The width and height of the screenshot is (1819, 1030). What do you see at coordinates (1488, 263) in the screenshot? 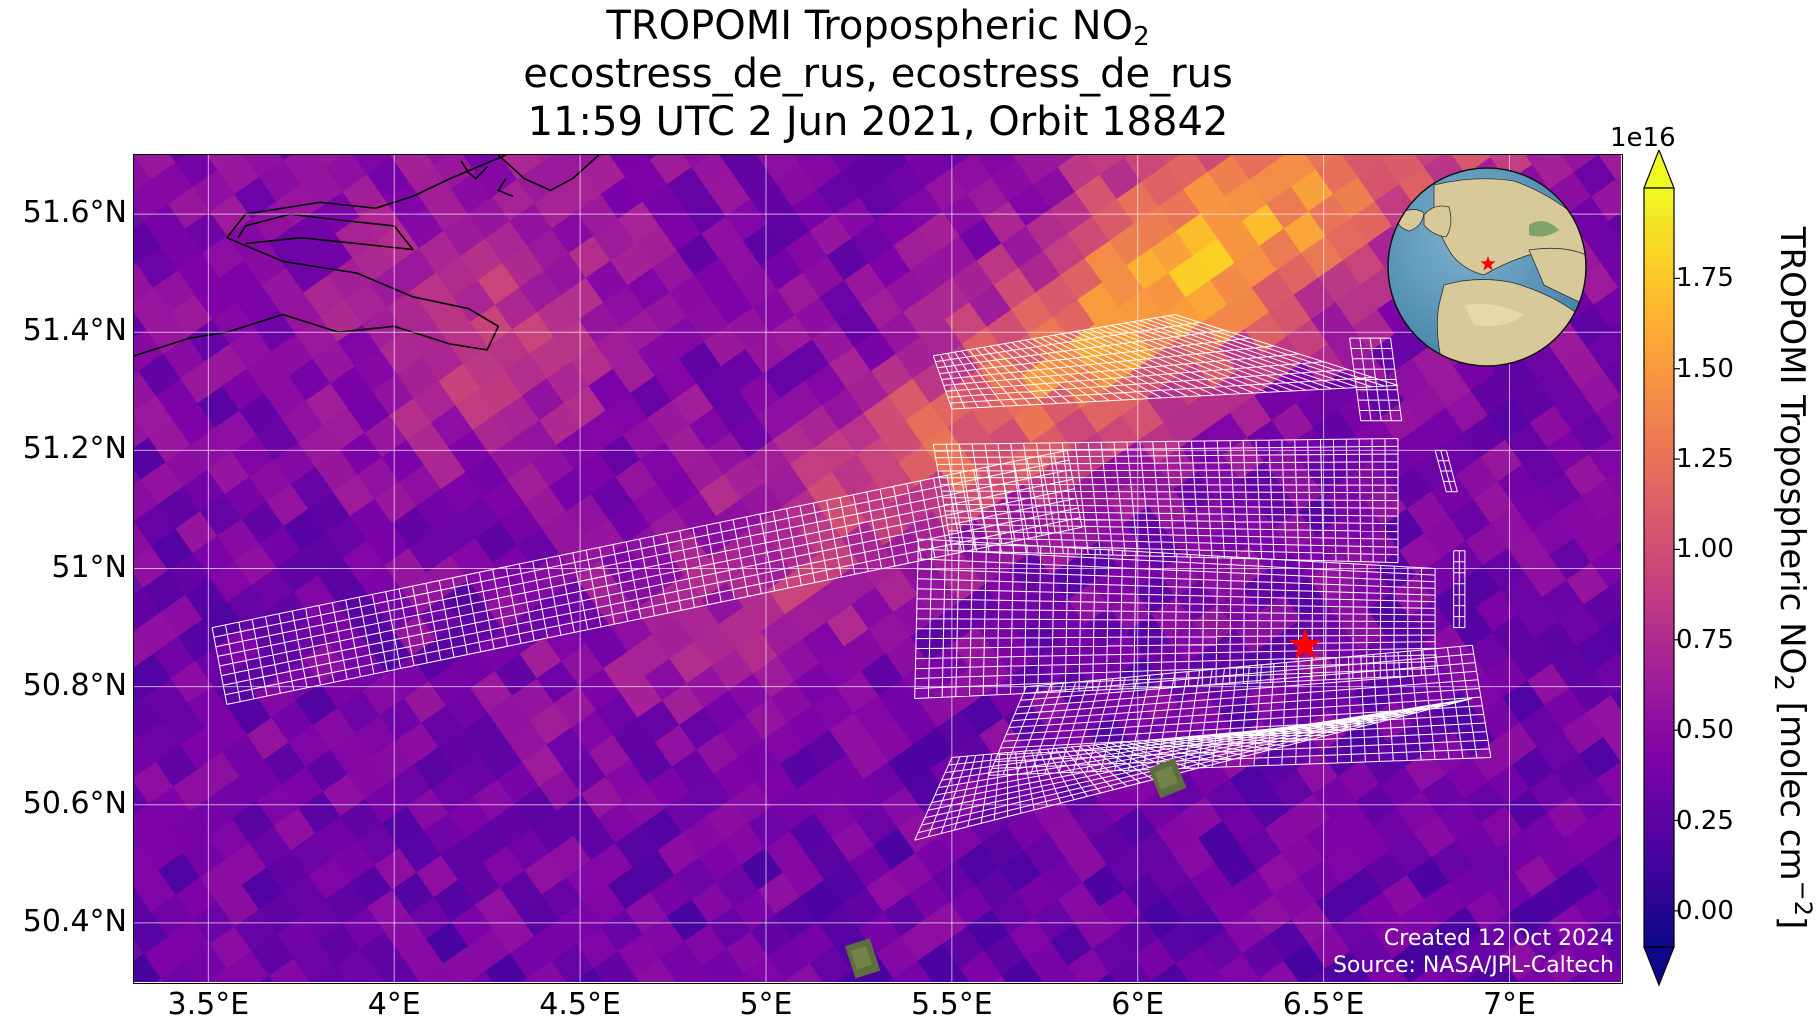
I see `inset-star-marker` at bounding box center [1488, 263].